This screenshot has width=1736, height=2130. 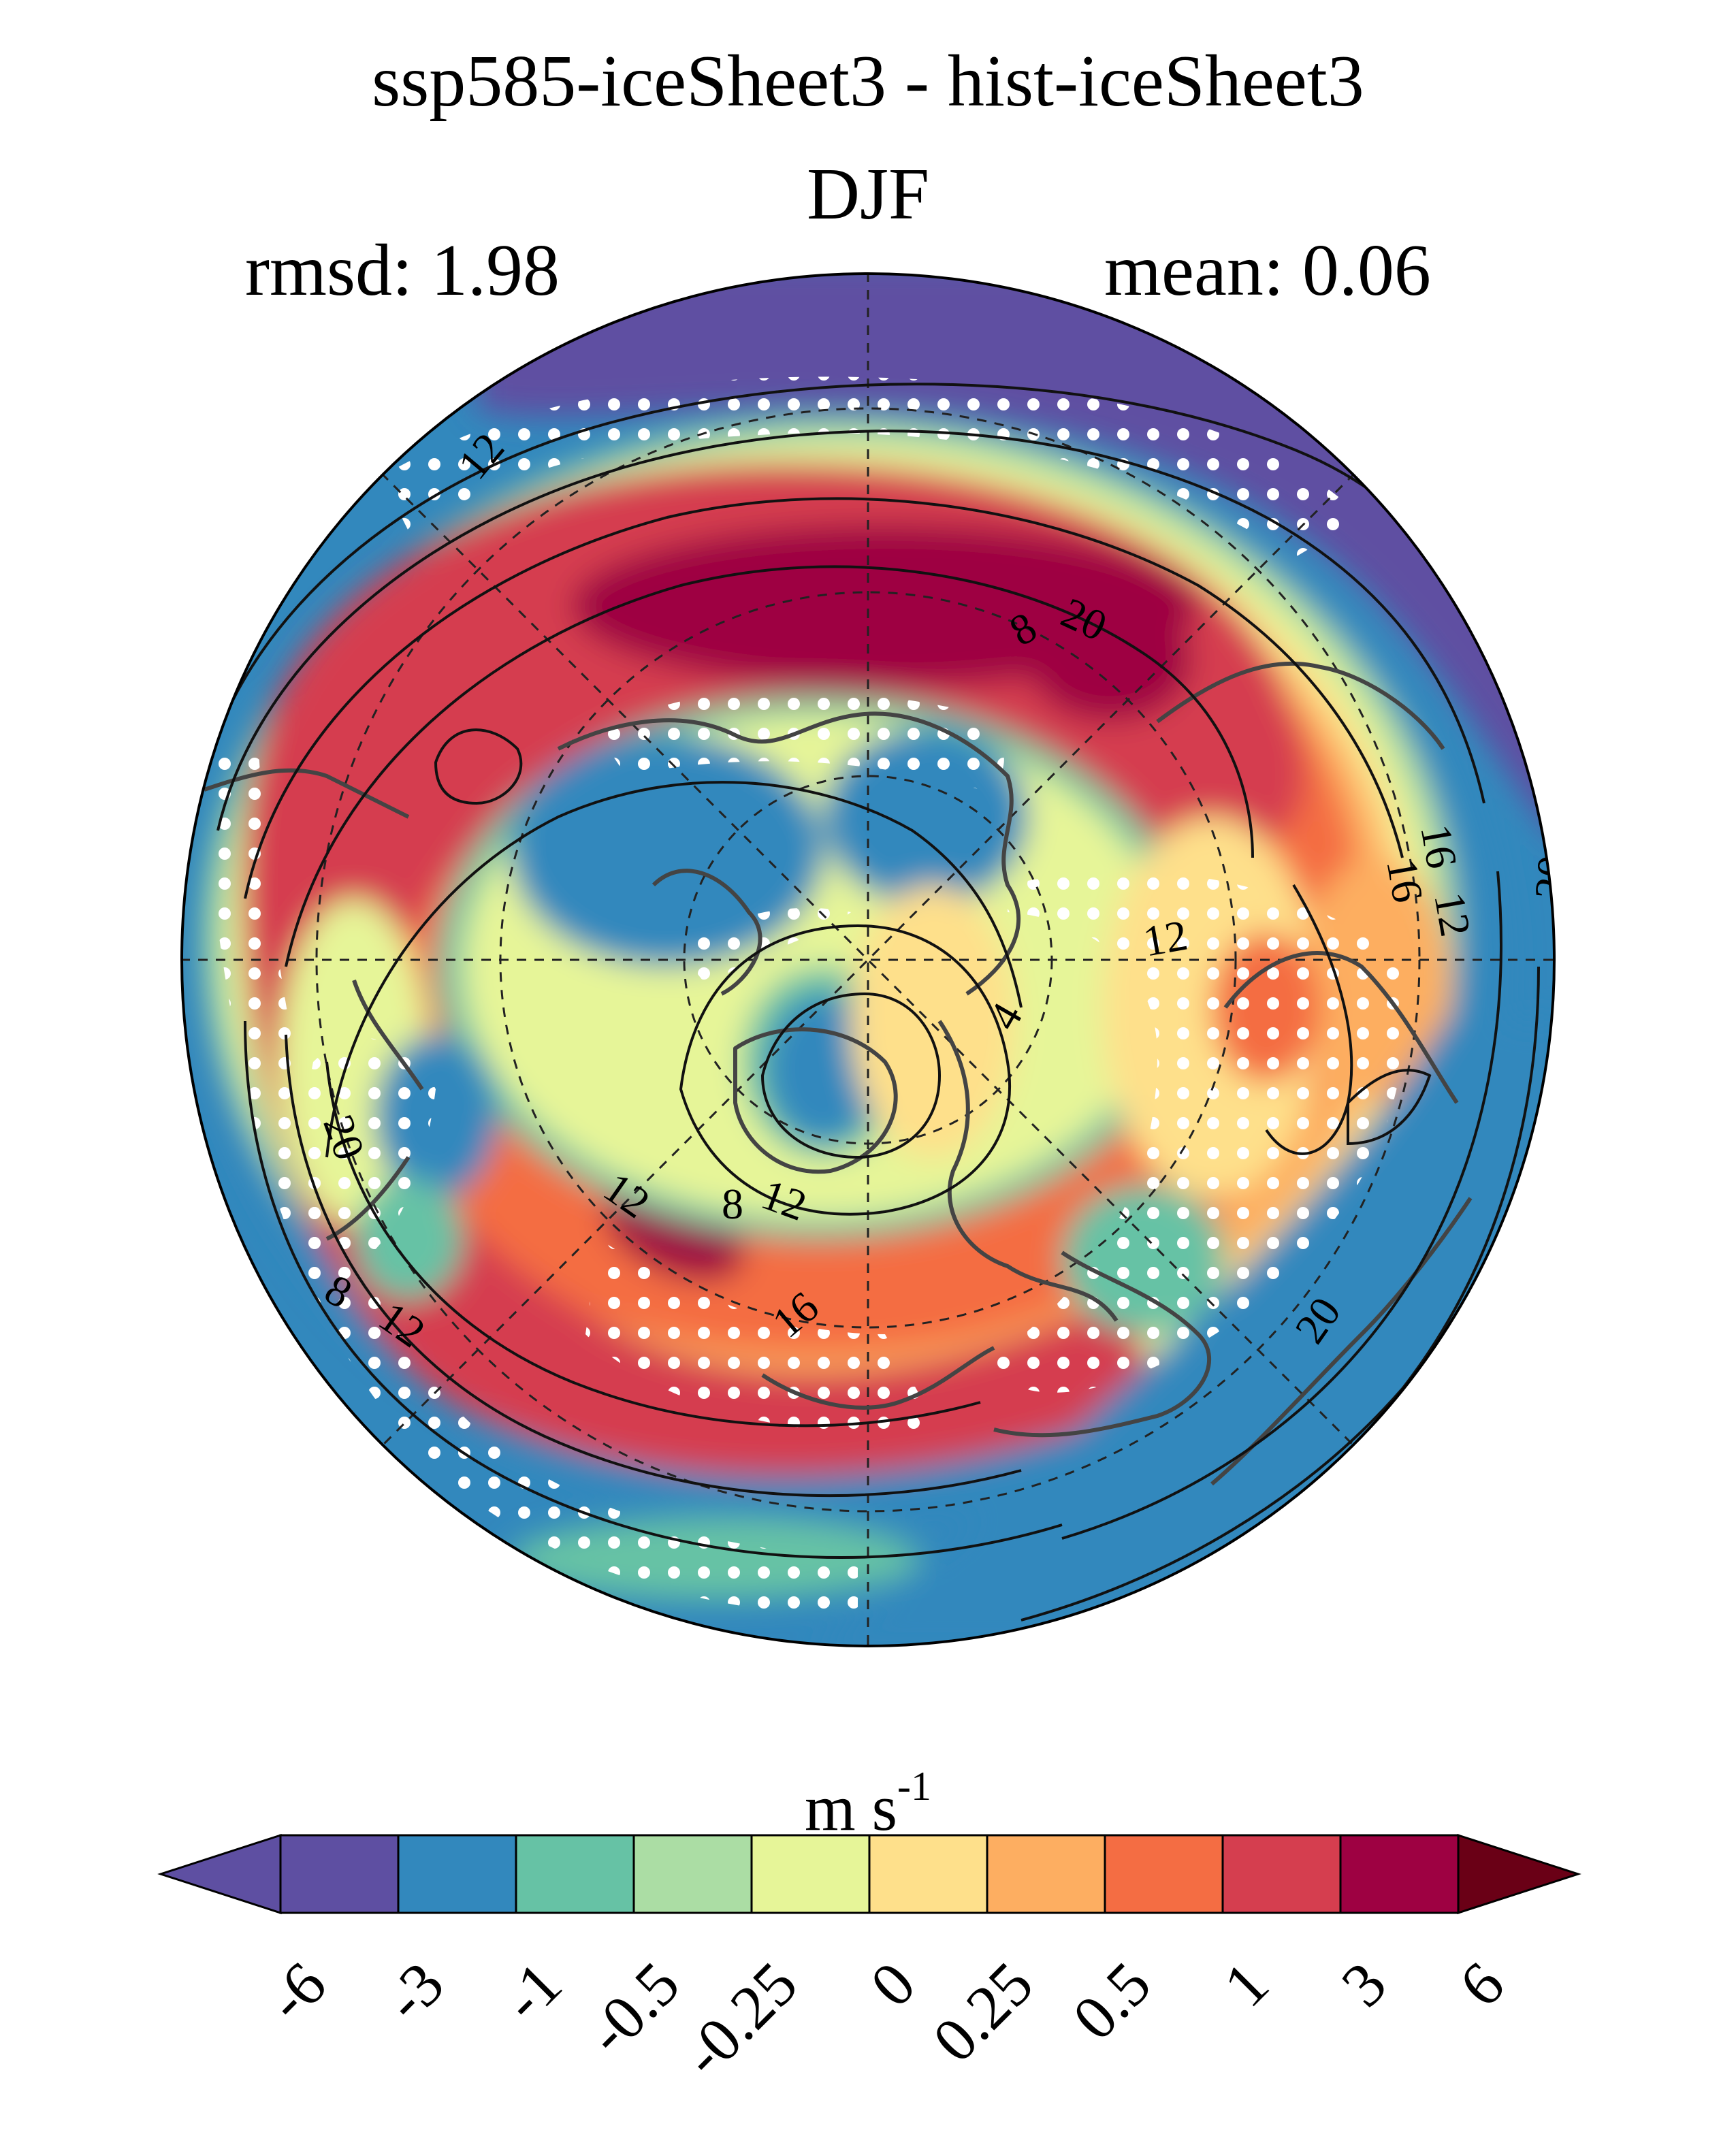 What do you see at coordinates (983, 2012) in the screenshot?
I see `colorbar-tick-label: 0.25` at bounding box center [983, 2012].